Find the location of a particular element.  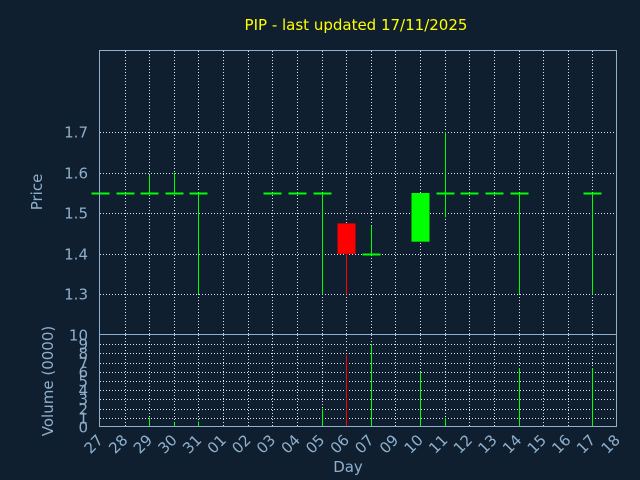

x-tick-label: 03 is located at coordinates (266, 444).